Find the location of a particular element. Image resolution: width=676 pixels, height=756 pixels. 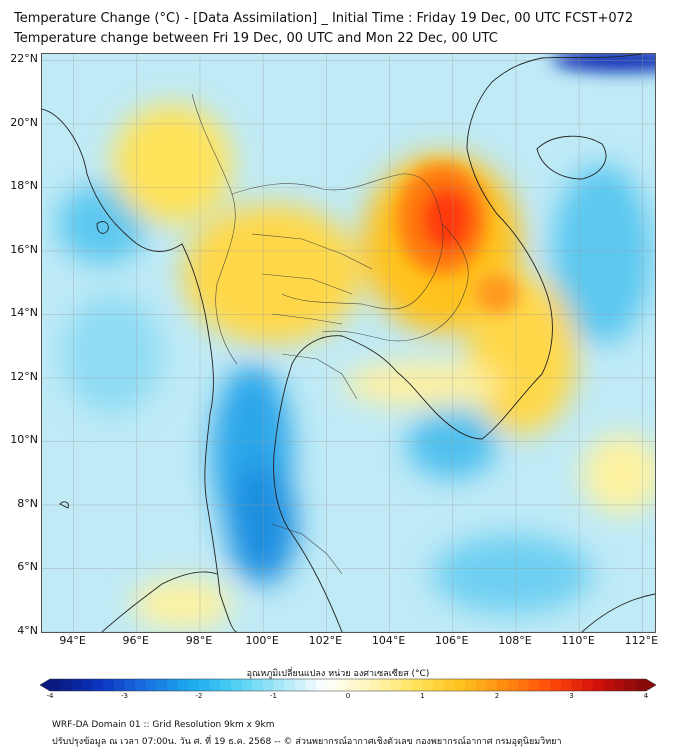

longitude-label: 108°E is located at coordinates (515, 640).